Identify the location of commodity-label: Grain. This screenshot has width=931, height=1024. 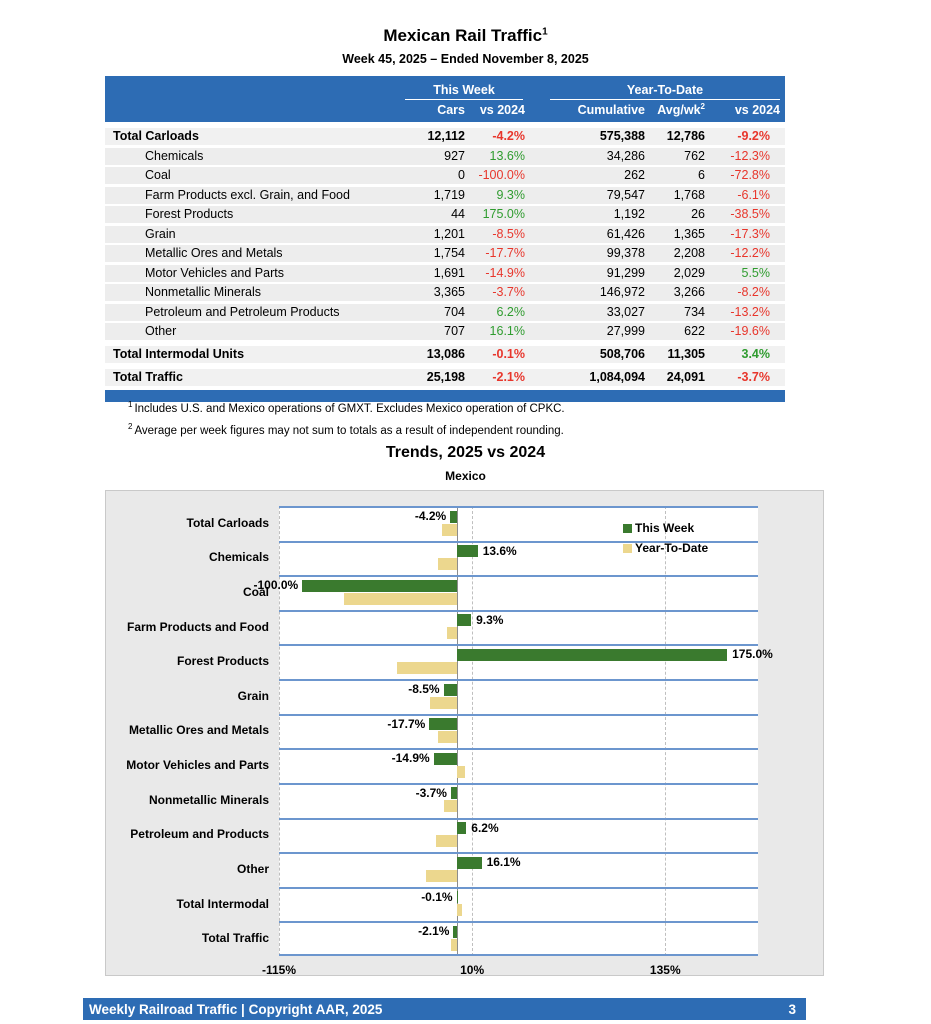
(160, 233).